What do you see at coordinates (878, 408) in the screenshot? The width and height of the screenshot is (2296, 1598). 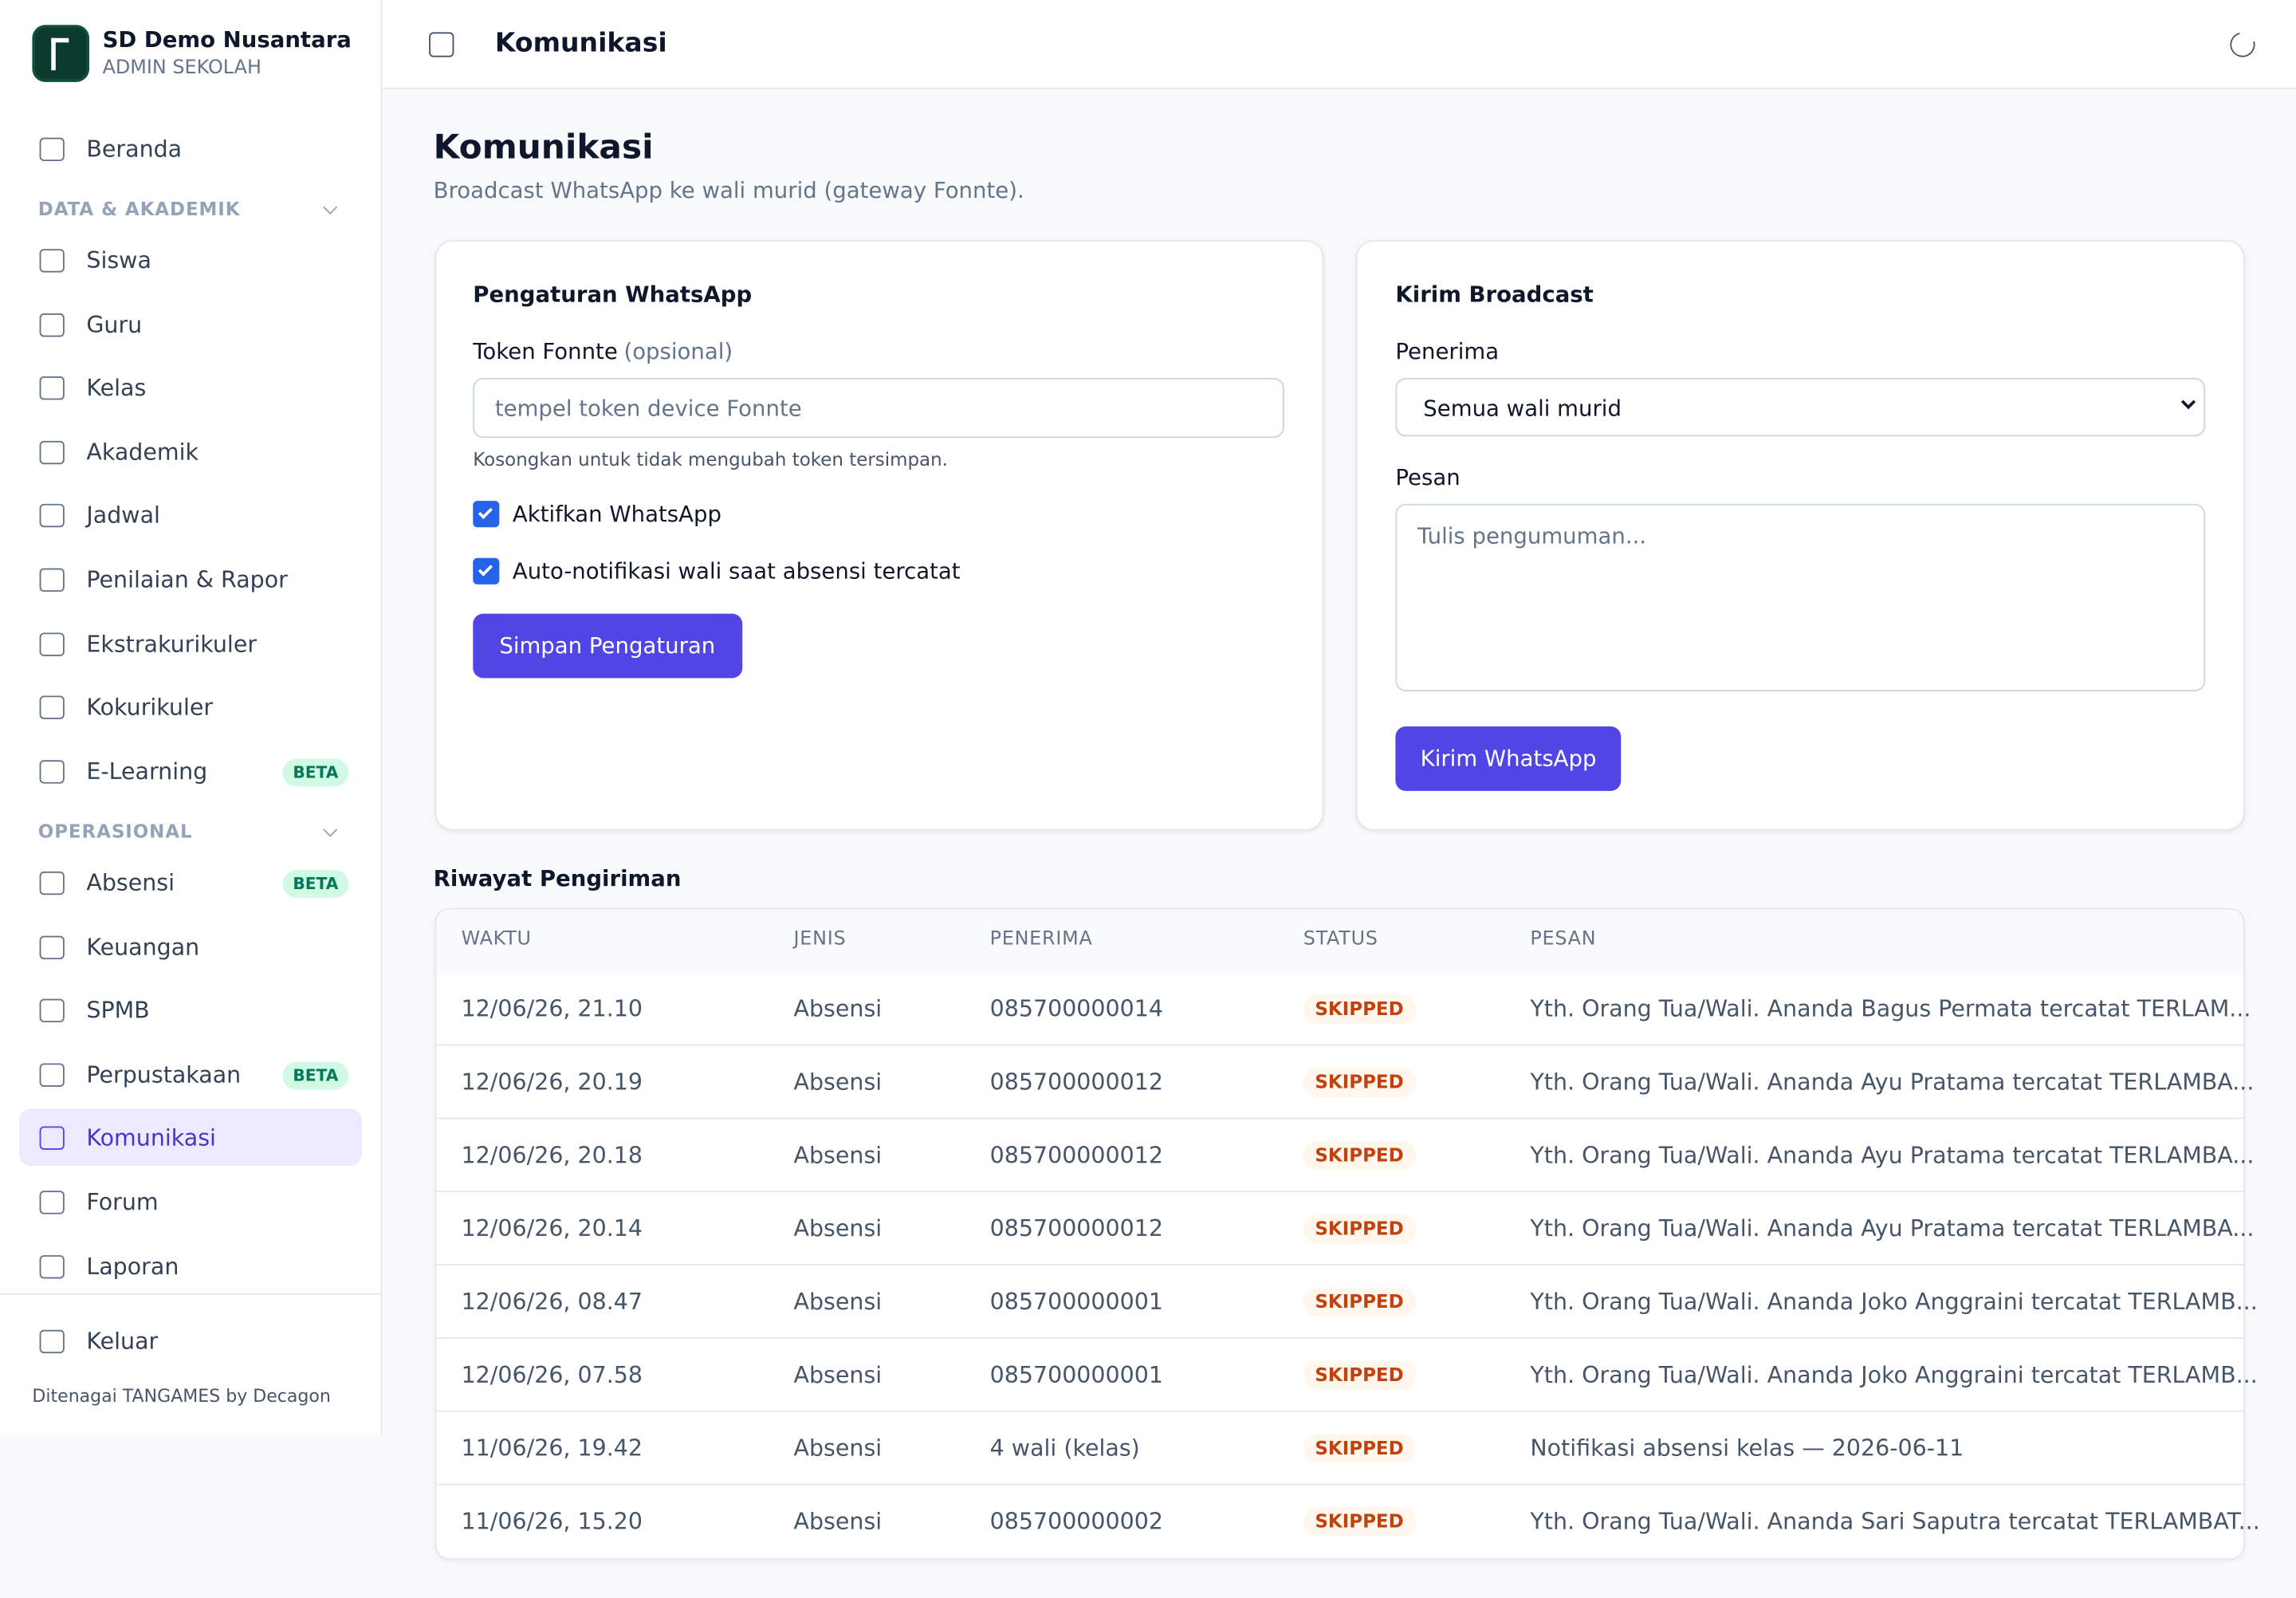 I see `token-input: tempel token device Fonnte` at bounding box center [878, 408].